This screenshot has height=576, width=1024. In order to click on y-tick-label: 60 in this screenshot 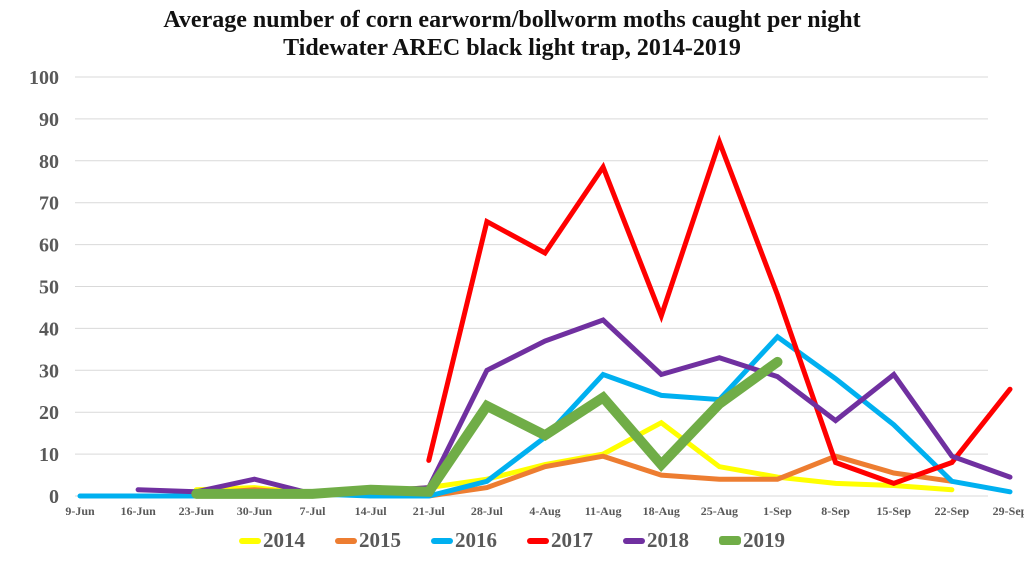, I will do `click(49, 246)`.